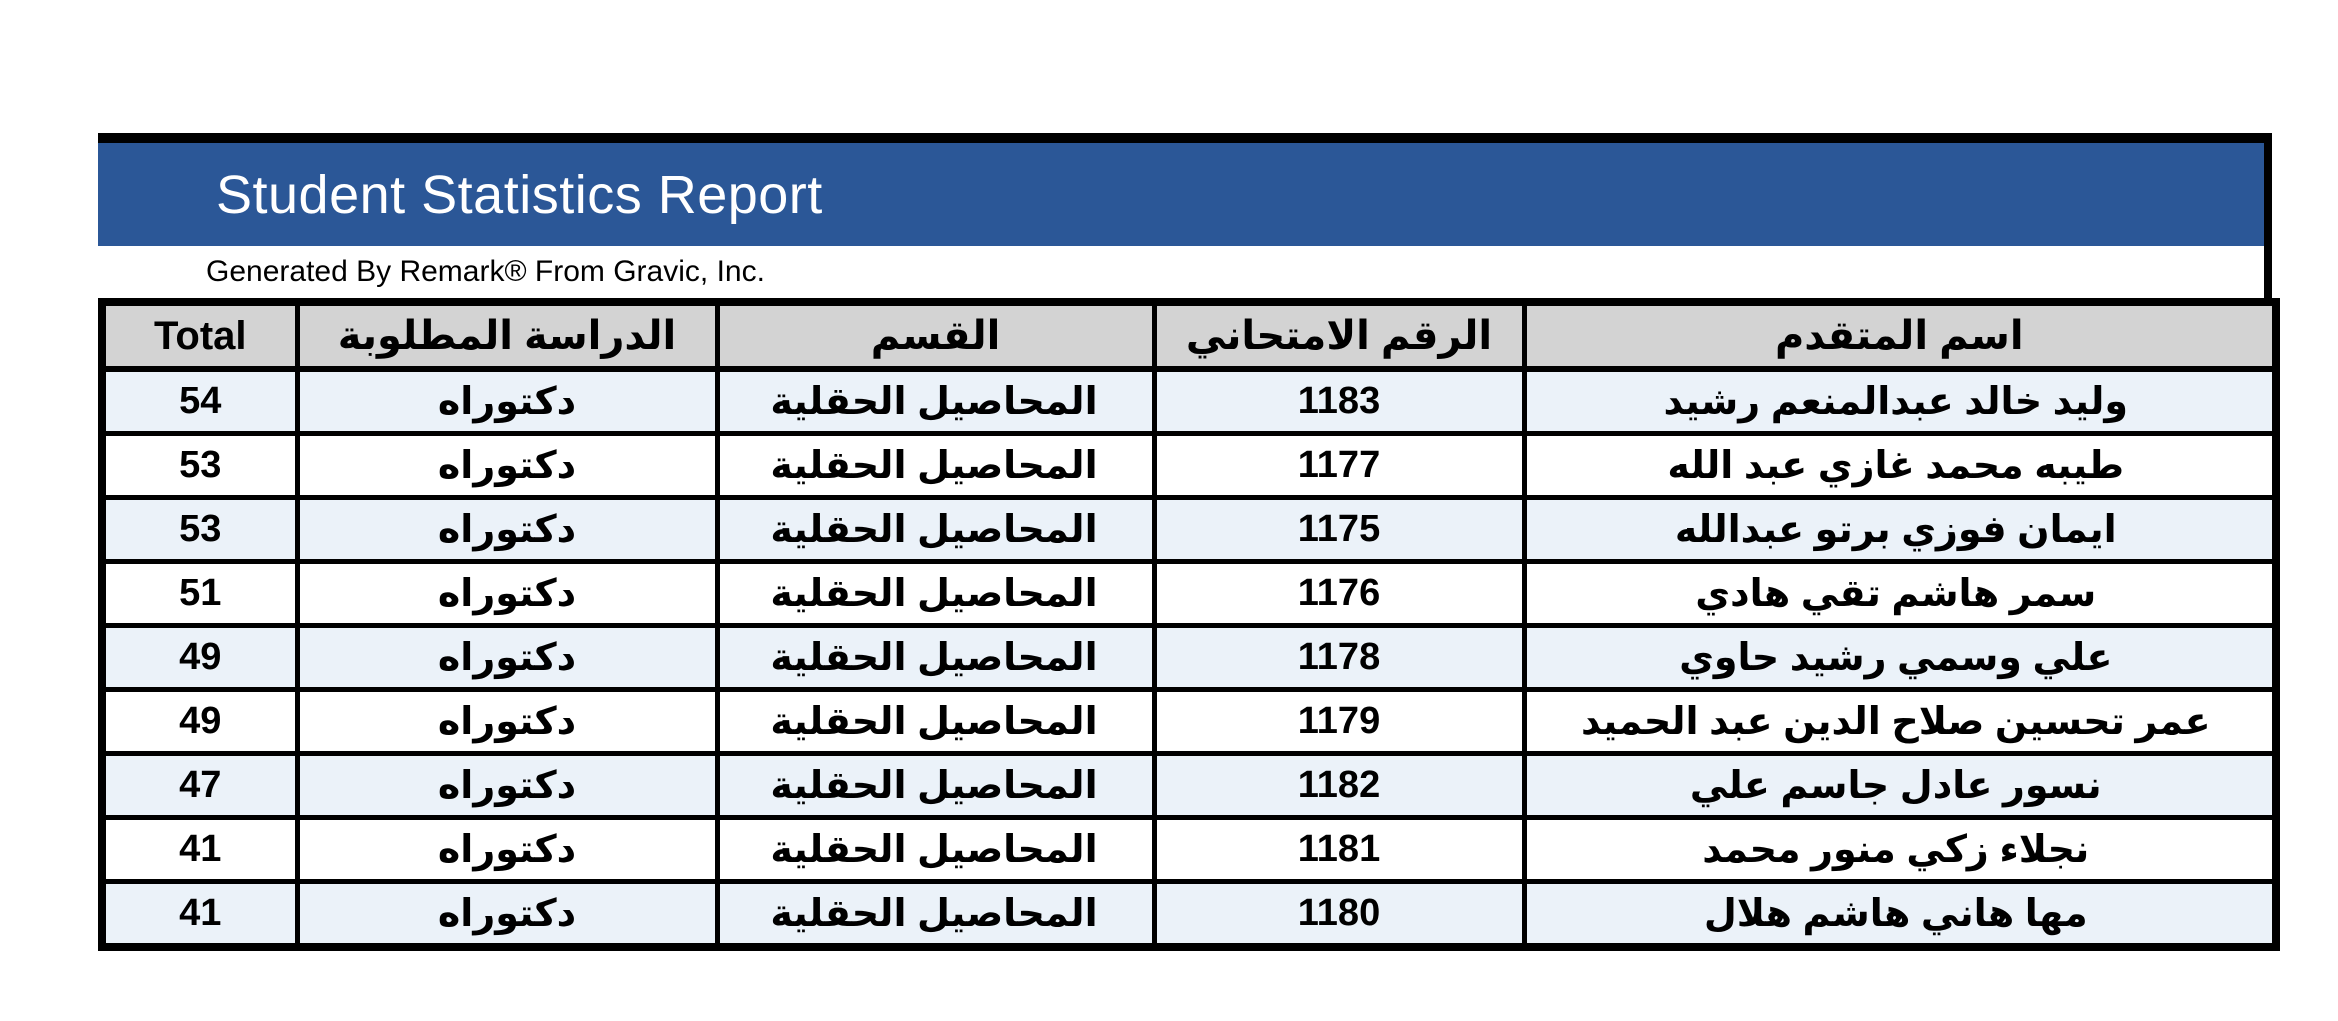  What do you see at coordinates (199, 401) in the screenshot?
I see `total-cell: 54` at bounding box center [199, 401].